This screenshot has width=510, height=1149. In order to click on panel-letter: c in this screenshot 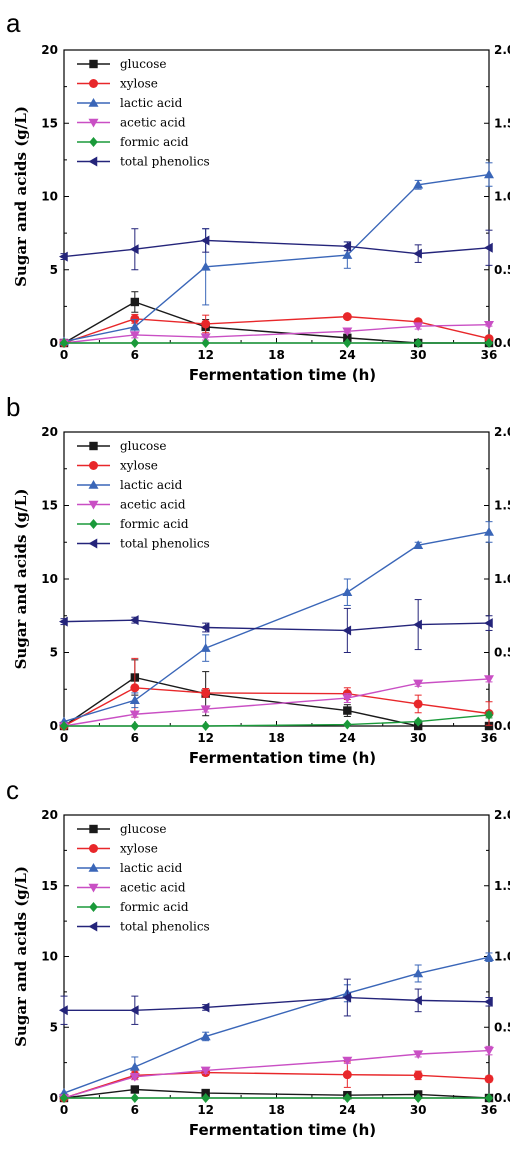, I will do `click(12, 790)`.